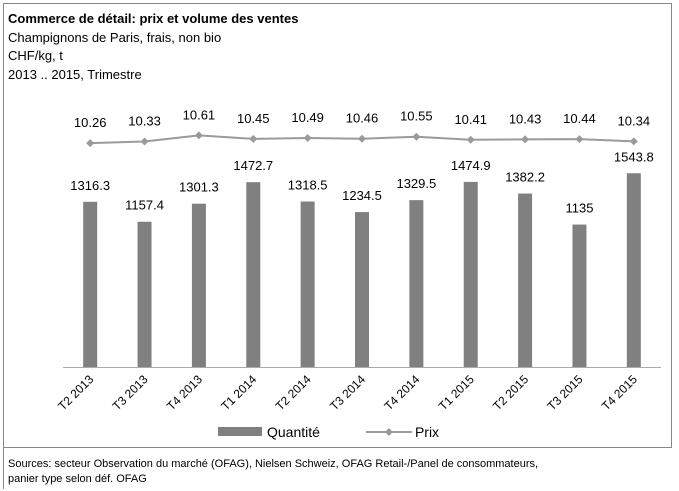 This screenshot has height=491, width=679. Describe the element at coordinates (525, 177) in the screenshot. I see `data-label: 1382.2` at that location.